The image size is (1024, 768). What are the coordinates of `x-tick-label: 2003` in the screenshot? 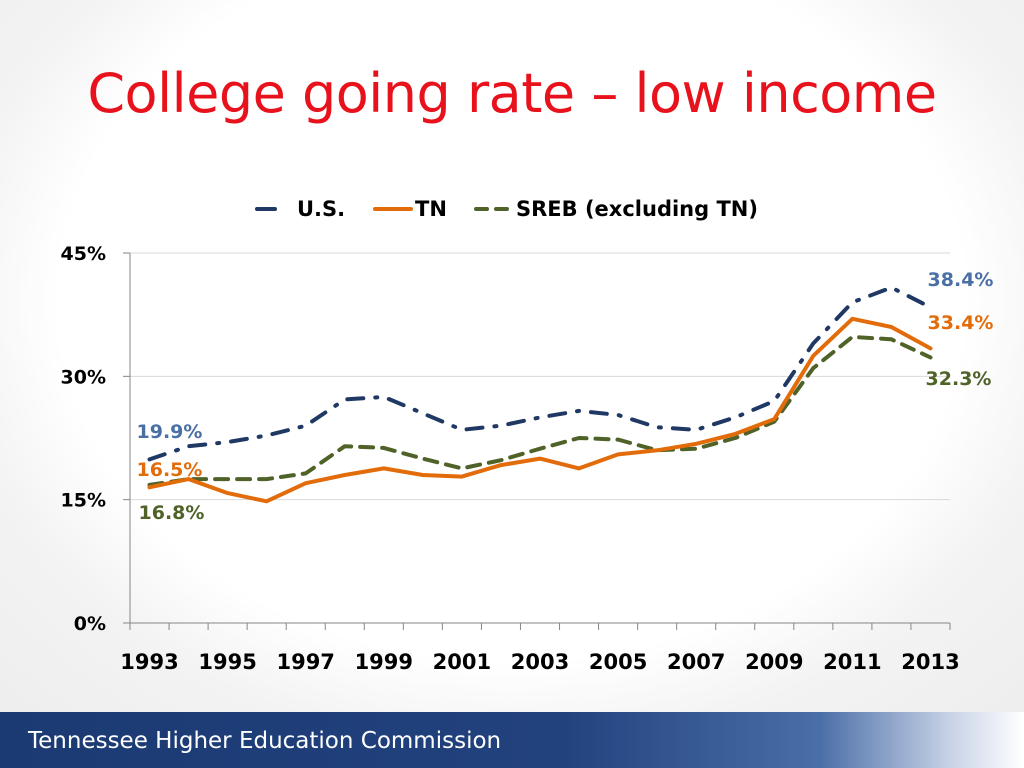 It's located at (540, 662).